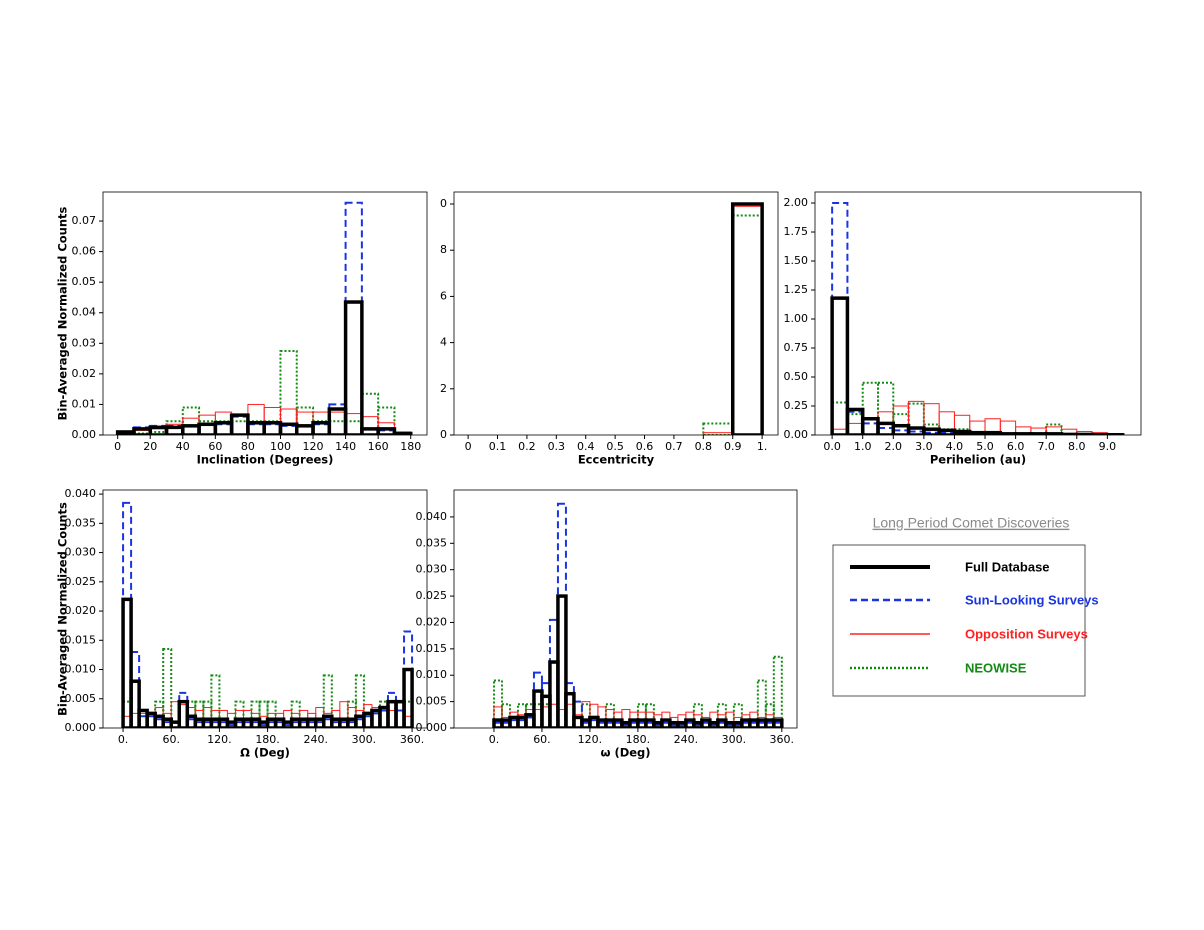  Describe the element at coordinates (443, 203) in the screenshot. I see `y-tick-label: 0` at that location.